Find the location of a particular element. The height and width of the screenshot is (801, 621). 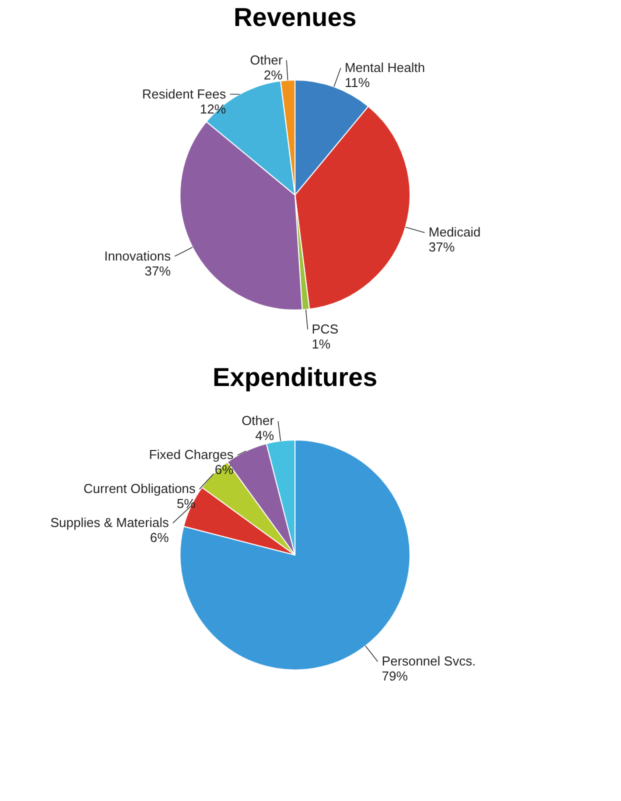

data-label: 11% is located at coordinates (357, 82).